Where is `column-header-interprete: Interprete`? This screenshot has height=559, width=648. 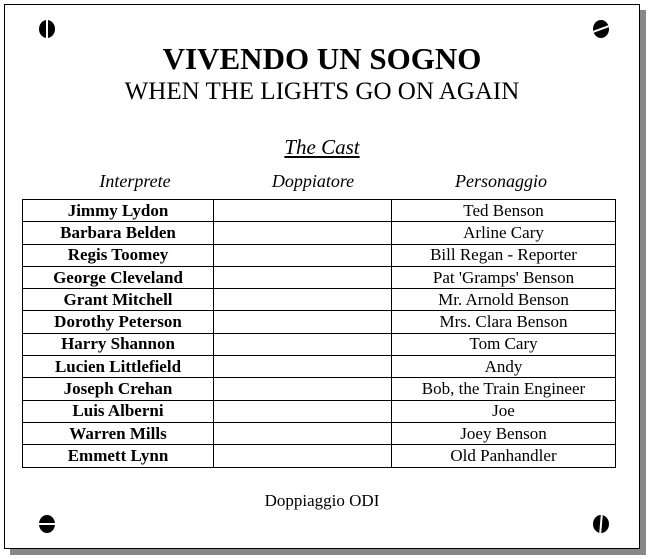 column-header-interprete: Interprete is located at coordinates (135, 181).